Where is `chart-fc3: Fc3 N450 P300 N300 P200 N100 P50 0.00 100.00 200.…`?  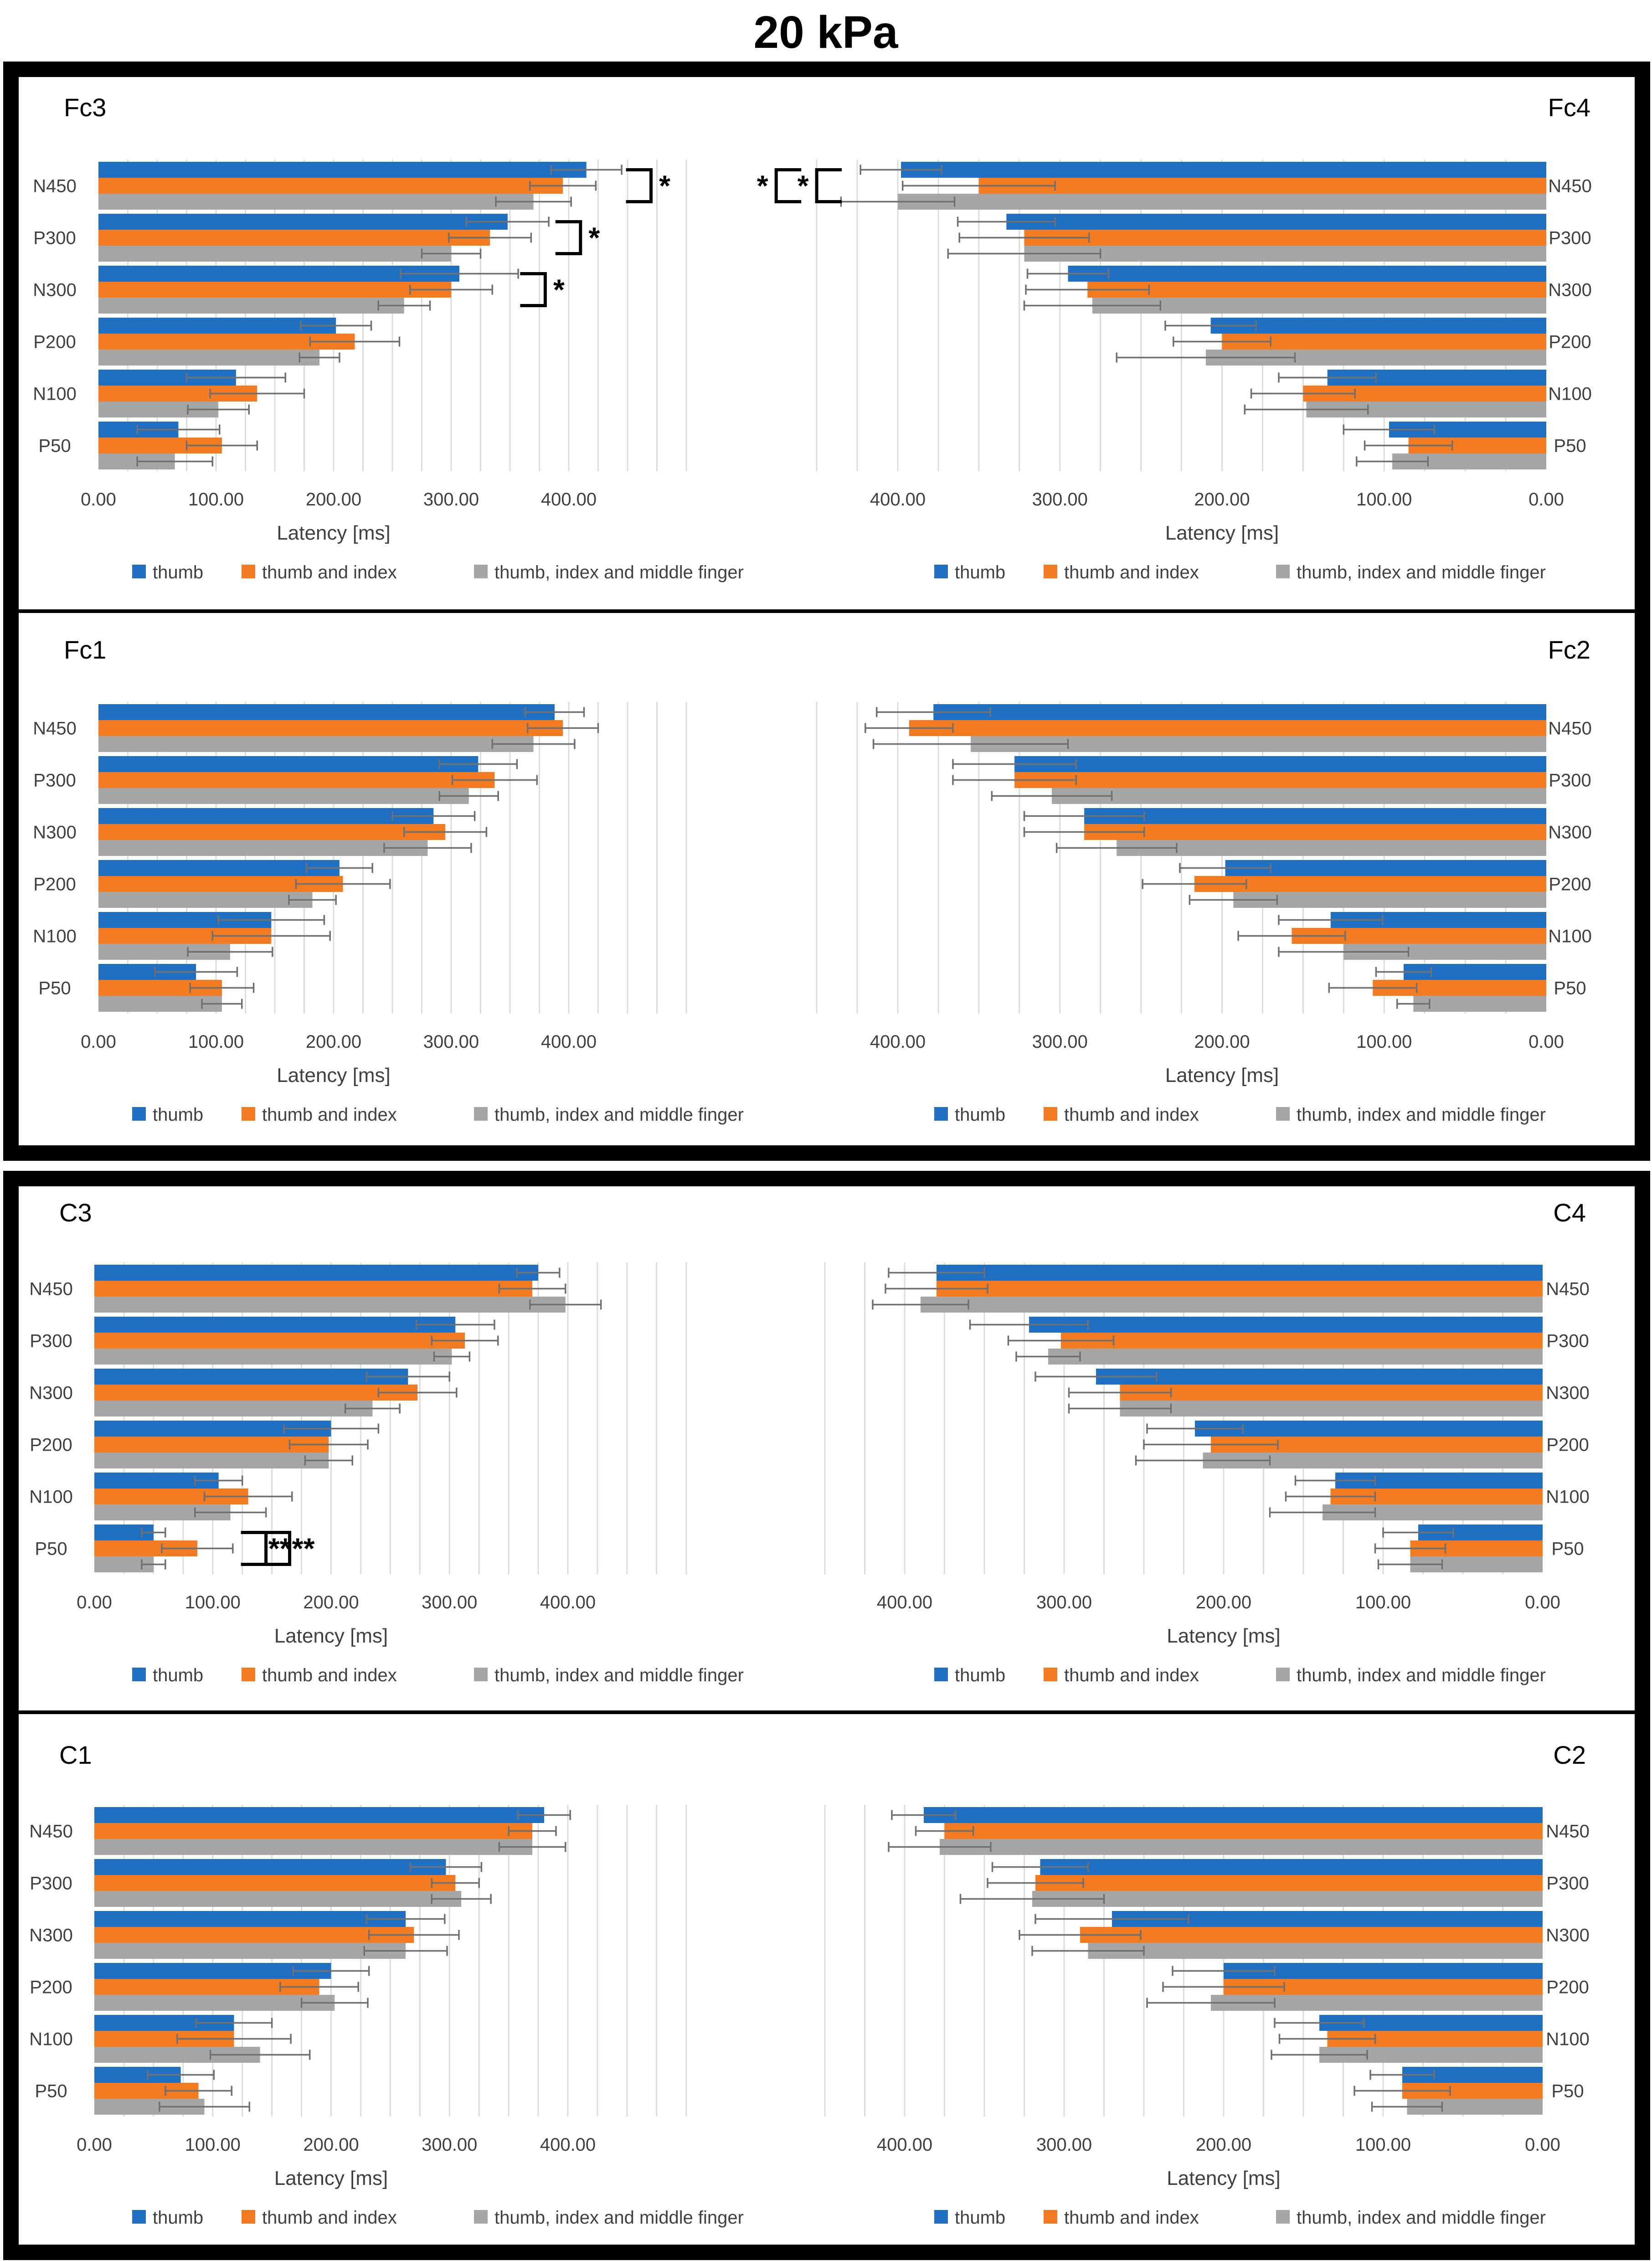 chart-fc3: Fc3 N450 P300 N300 P200 N100 P50 0.00 100.00 200.… is located at coordinates (389, 337).